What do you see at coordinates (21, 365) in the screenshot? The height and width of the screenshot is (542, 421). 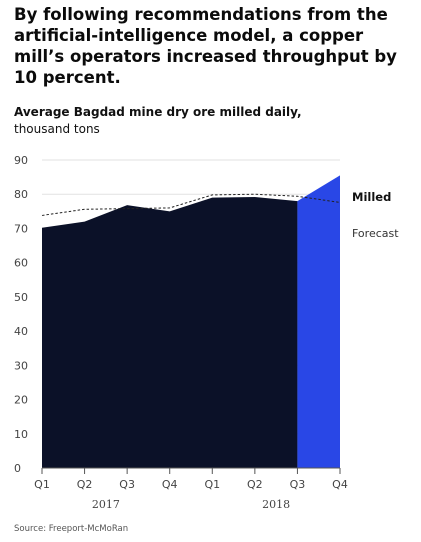 I see `y-tick-label: 30` at bounding box center [21, 365].